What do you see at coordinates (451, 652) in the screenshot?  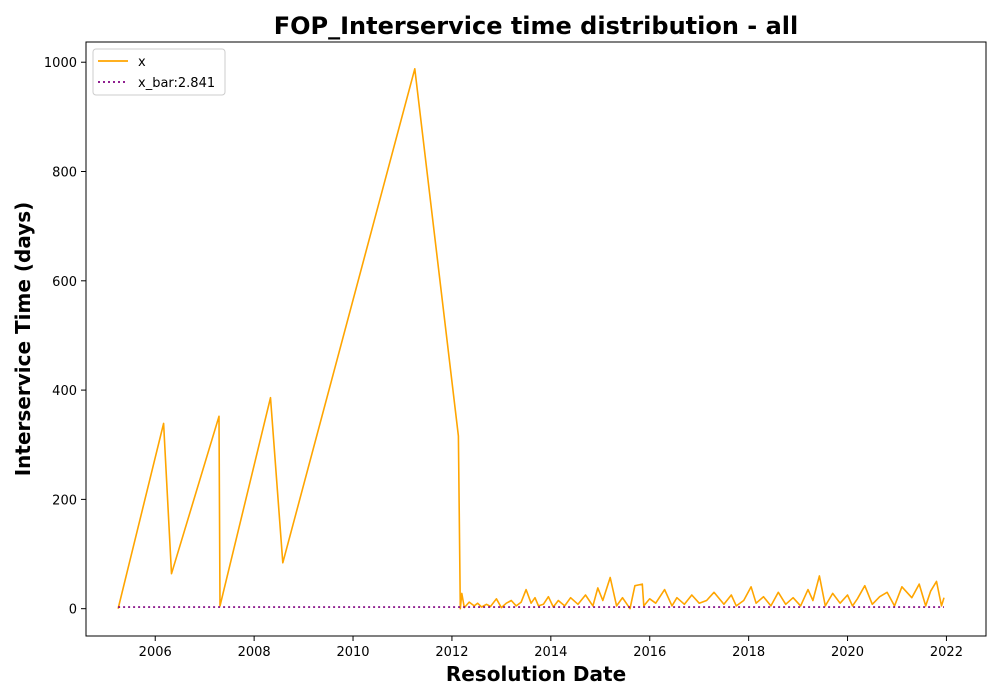 I see `x-tick-label: 2012` at bounding box center [451, 652].